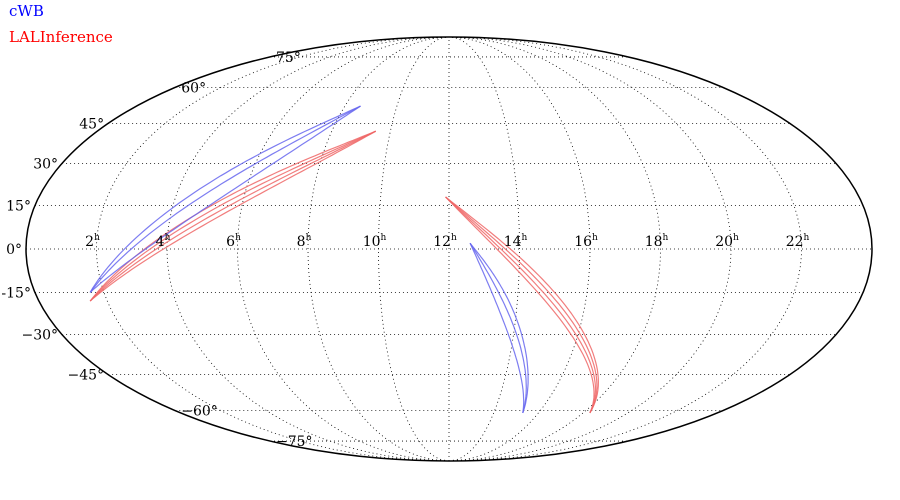 Image resolution: width=900 pixels, height=500 pixels. I want to click on ra-tick-label: 2h, so click(92, 241).